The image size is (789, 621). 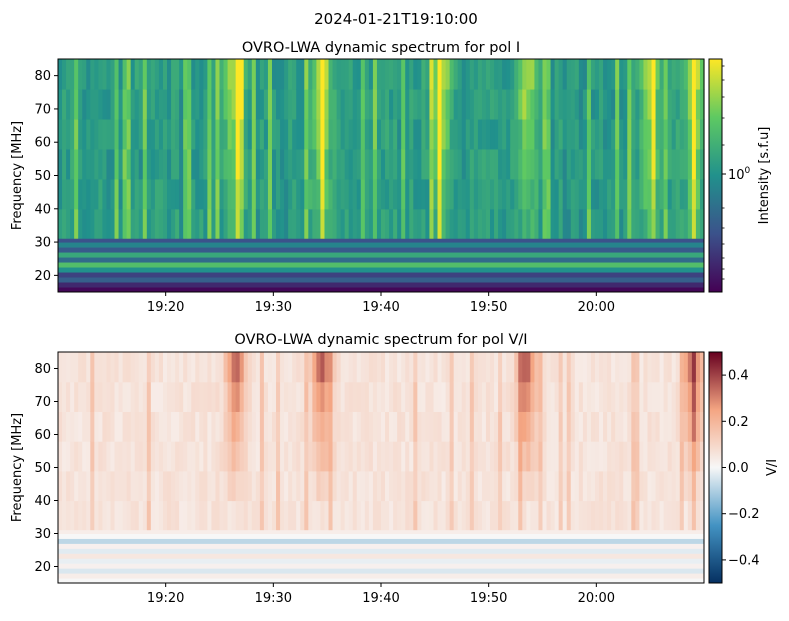 What do you see at coordinates (380, 307) in the screenshot?
I see `x-tick-label: 19:40` at bounding box center [380, 307].